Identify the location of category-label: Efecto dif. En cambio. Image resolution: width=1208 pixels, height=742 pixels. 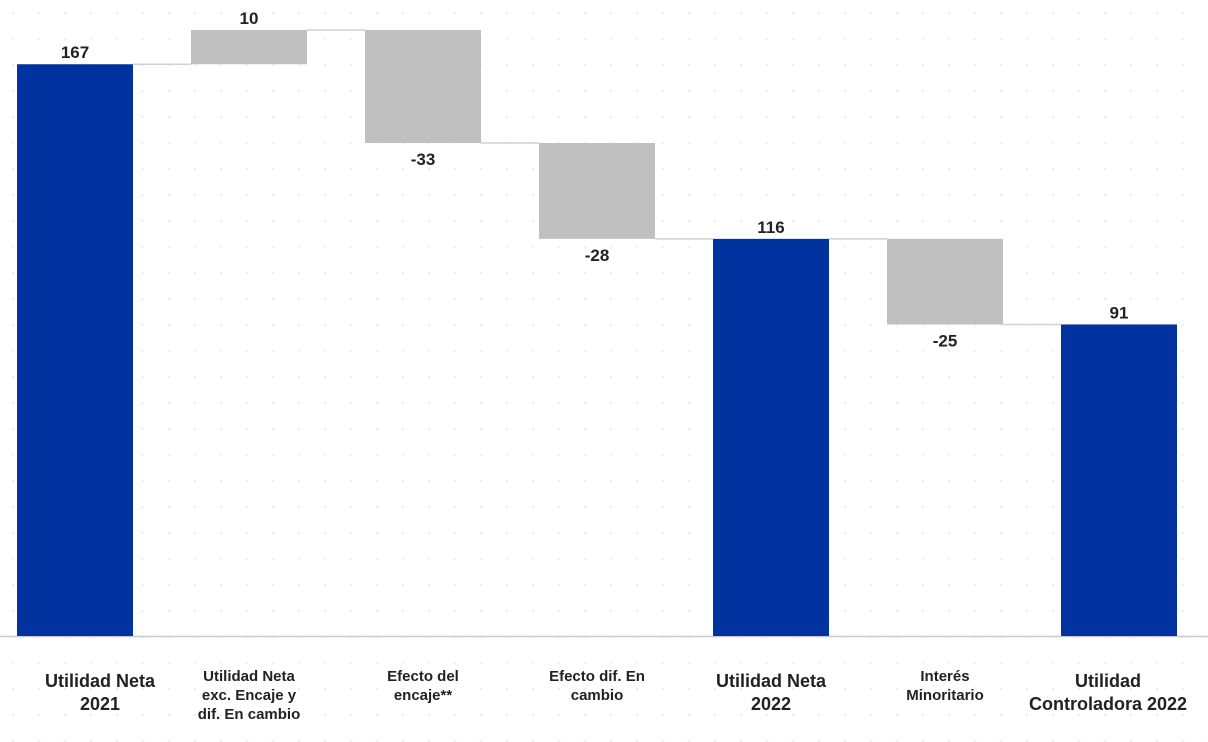
(597, 686).